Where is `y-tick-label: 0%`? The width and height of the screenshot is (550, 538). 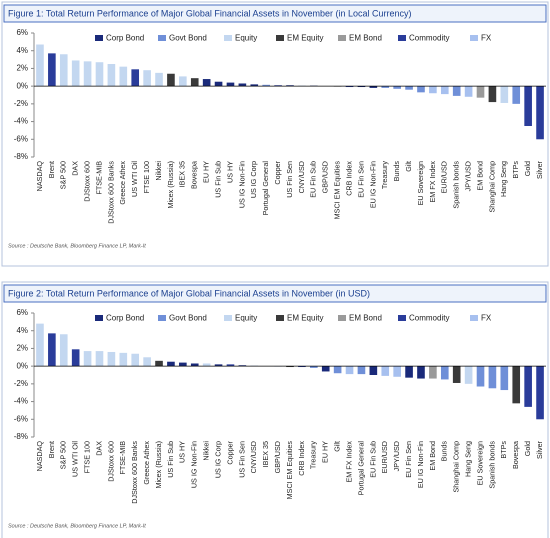
y-tick-label: 0% is located at coordinates (22, 365).